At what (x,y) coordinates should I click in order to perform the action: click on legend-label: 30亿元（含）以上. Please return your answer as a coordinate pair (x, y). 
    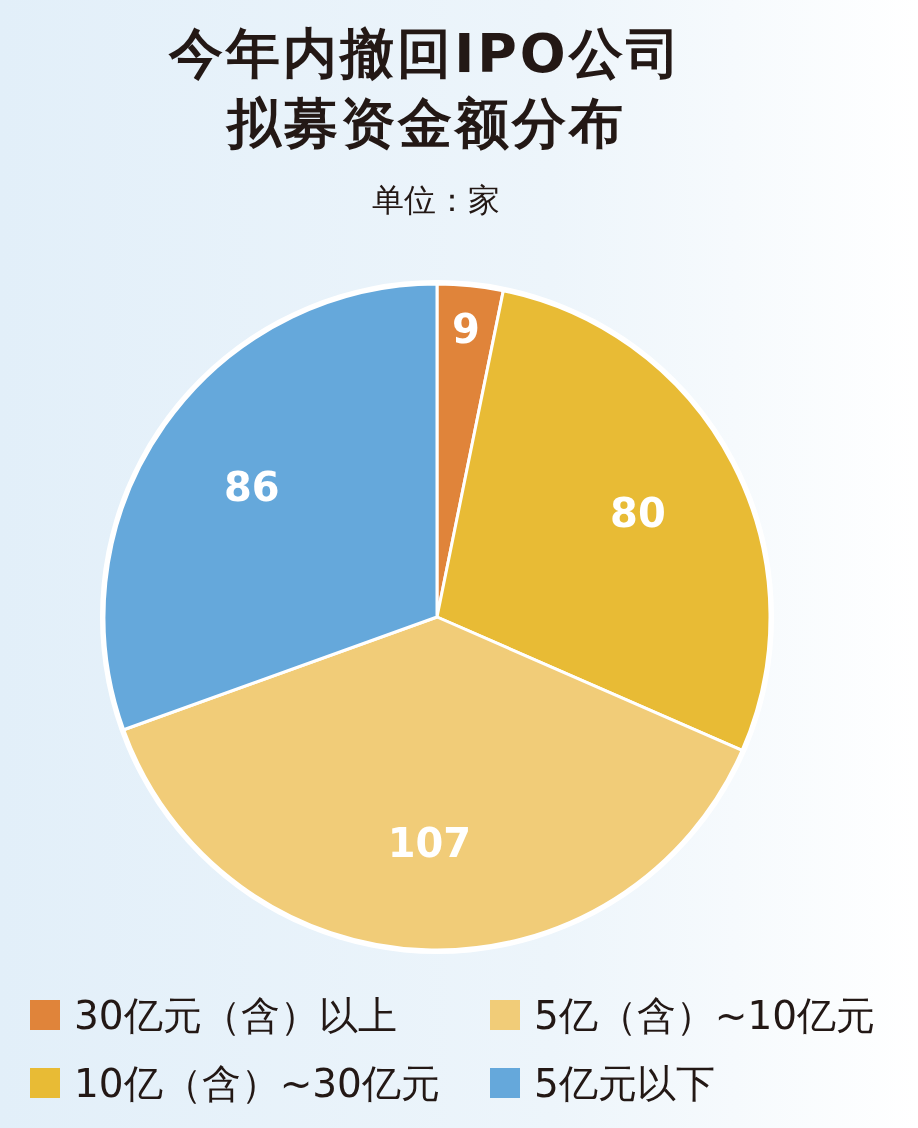
    Looking at the image, I should click on (235, 1015).